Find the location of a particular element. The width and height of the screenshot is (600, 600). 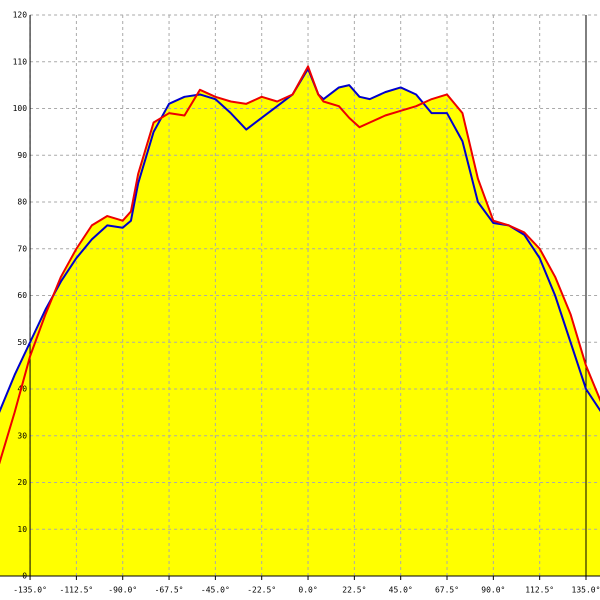

y-tick-label: 120 is located at coordinates (20, 15).